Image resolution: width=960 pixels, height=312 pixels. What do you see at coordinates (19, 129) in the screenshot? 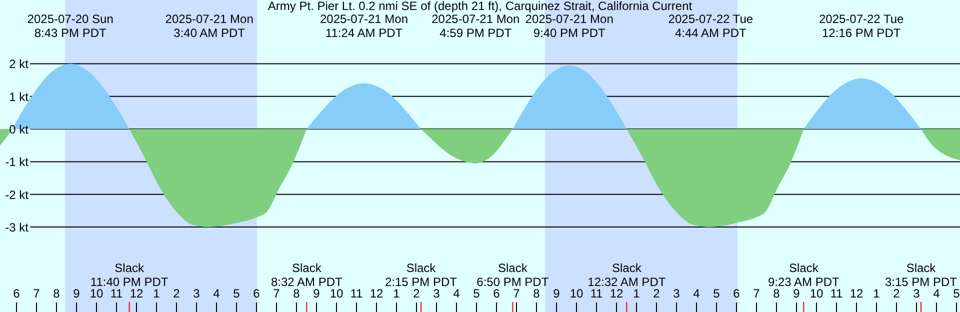
I see `y-tick-label: 0 kt` at bounding box center [19, 129].